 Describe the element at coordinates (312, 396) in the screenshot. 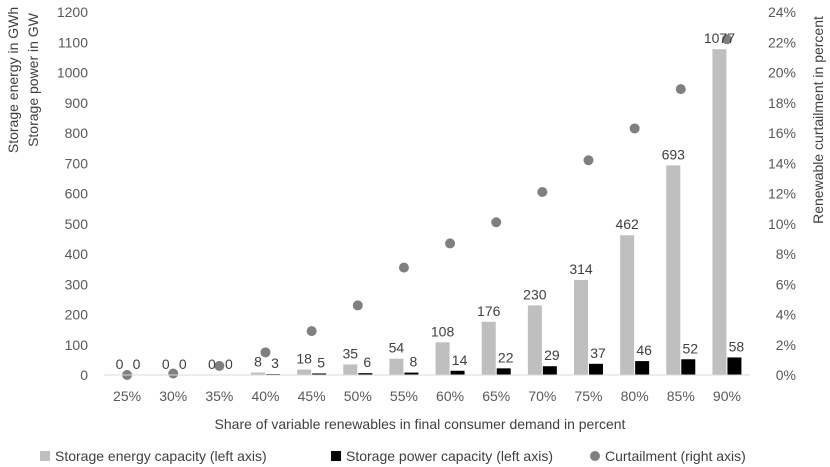

I see `x-tick-45pct: 45%` at that location.